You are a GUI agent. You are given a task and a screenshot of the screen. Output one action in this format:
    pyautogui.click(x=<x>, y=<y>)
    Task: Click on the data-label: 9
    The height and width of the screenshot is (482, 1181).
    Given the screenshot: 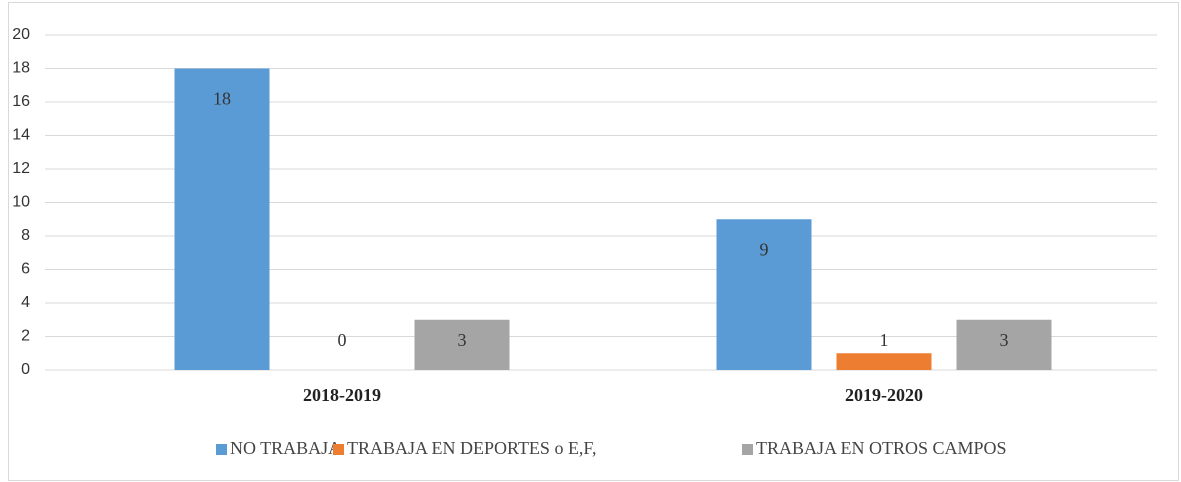 What is the action you would take?
    pyautogui.click(x=764, y=249)
    